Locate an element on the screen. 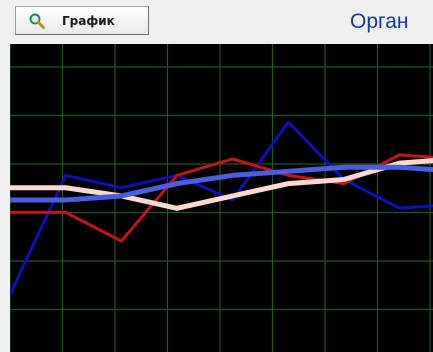 The width and height of the screenshot is (433, 352). organ-label: Орган is located at coordinates (379, 21).